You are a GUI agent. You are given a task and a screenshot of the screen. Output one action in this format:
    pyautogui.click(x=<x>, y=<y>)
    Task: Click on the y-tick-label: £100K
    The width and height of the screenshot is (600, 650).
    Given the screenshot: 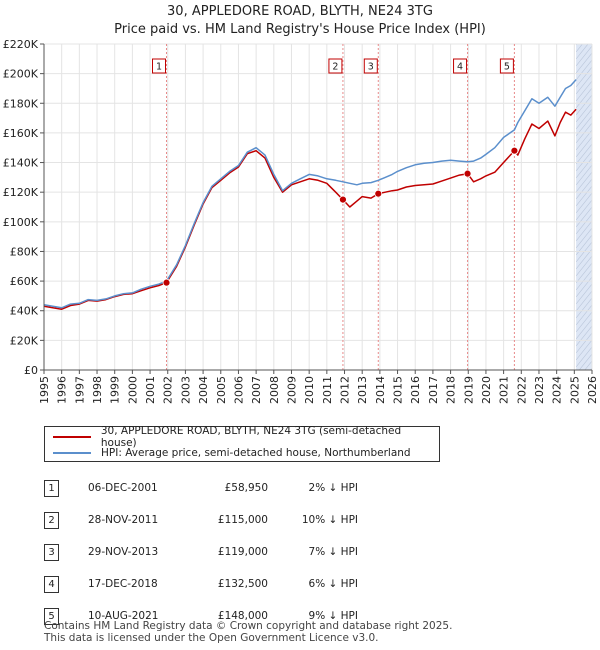 What is the action you would take?
    pyautogui.click(x=21, y=222)
    